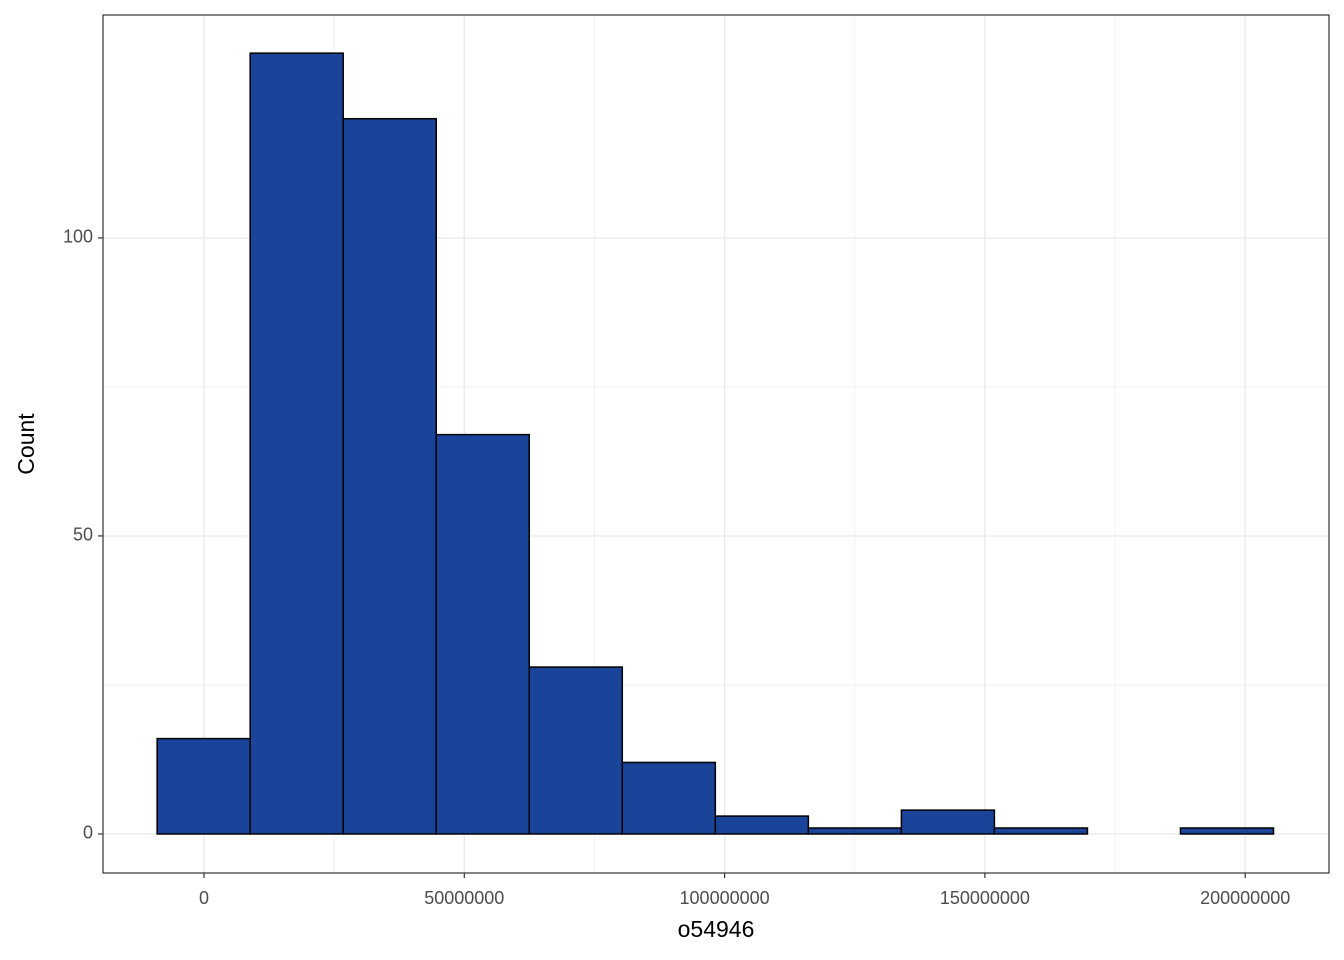 The width and height of the screenshot is (1344, 960). I want to click on x-tick-label: 100000000, so click(725, 898).